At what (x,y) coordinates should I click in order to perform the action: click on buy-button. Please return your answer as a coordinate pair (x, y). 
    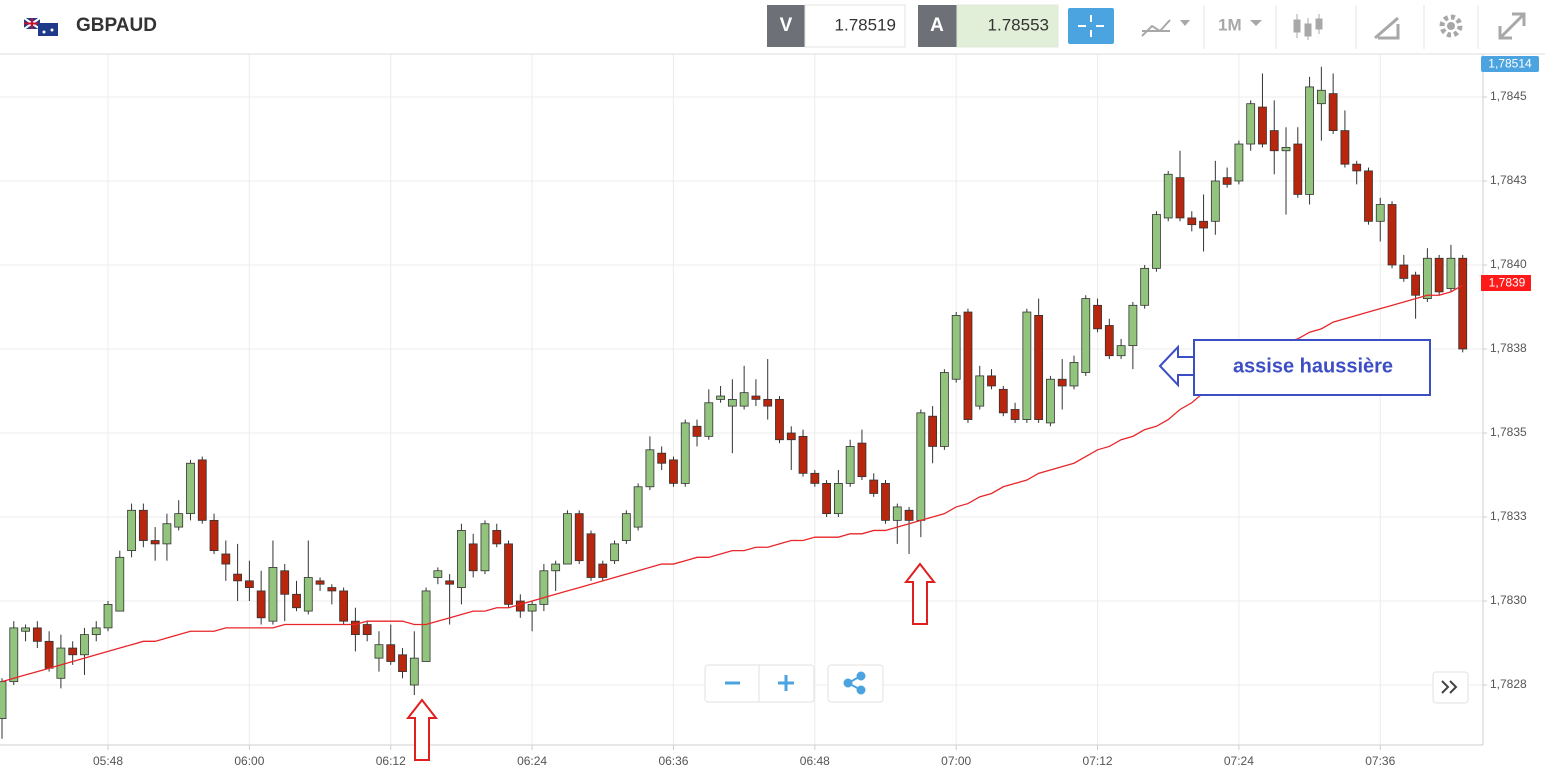
    Looking at the image, I should click on (937, 26).